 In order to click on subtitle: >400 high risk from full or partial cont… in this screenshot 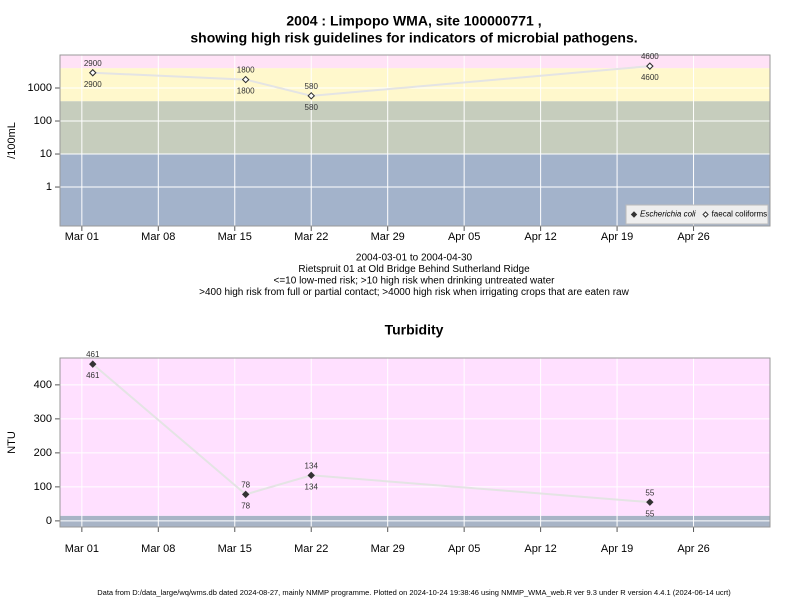, I will do `click(414, 292)`.